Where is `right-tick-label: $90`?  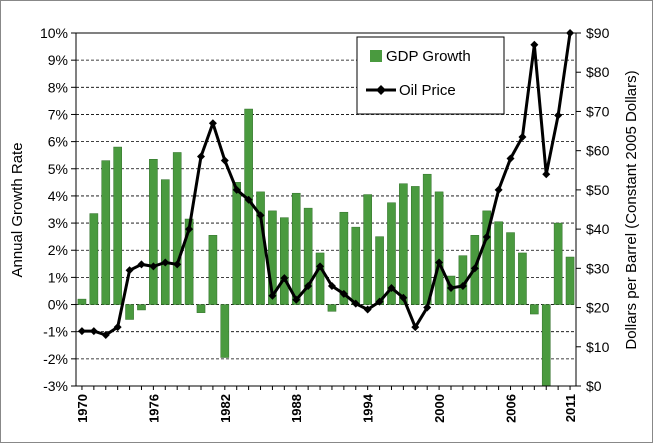
right-tick-label: $90 is located at coordinates (598, 33).